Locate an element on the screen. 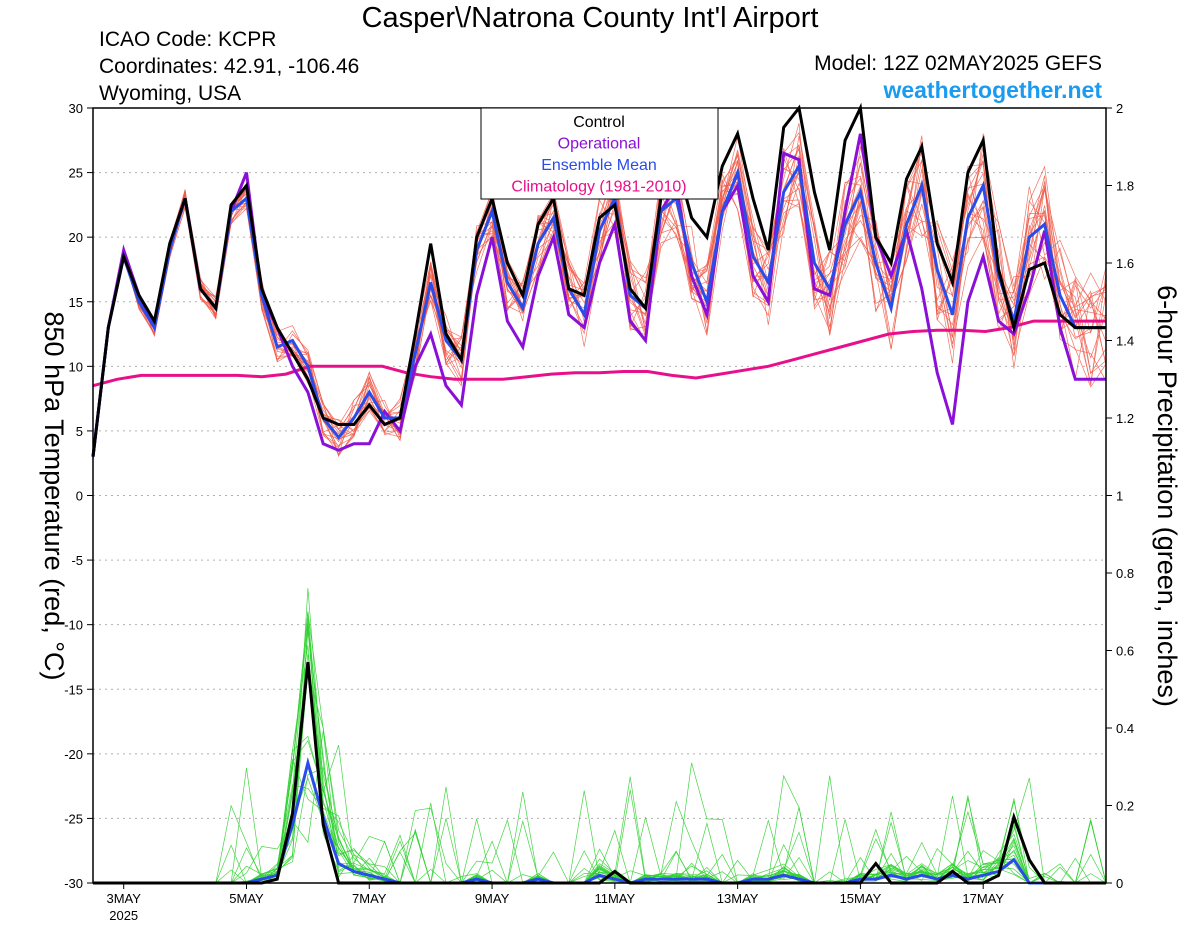 The width and height of the screenshot is (1200, 927). legend-entry: Operational is located at coordinates (599, 144).